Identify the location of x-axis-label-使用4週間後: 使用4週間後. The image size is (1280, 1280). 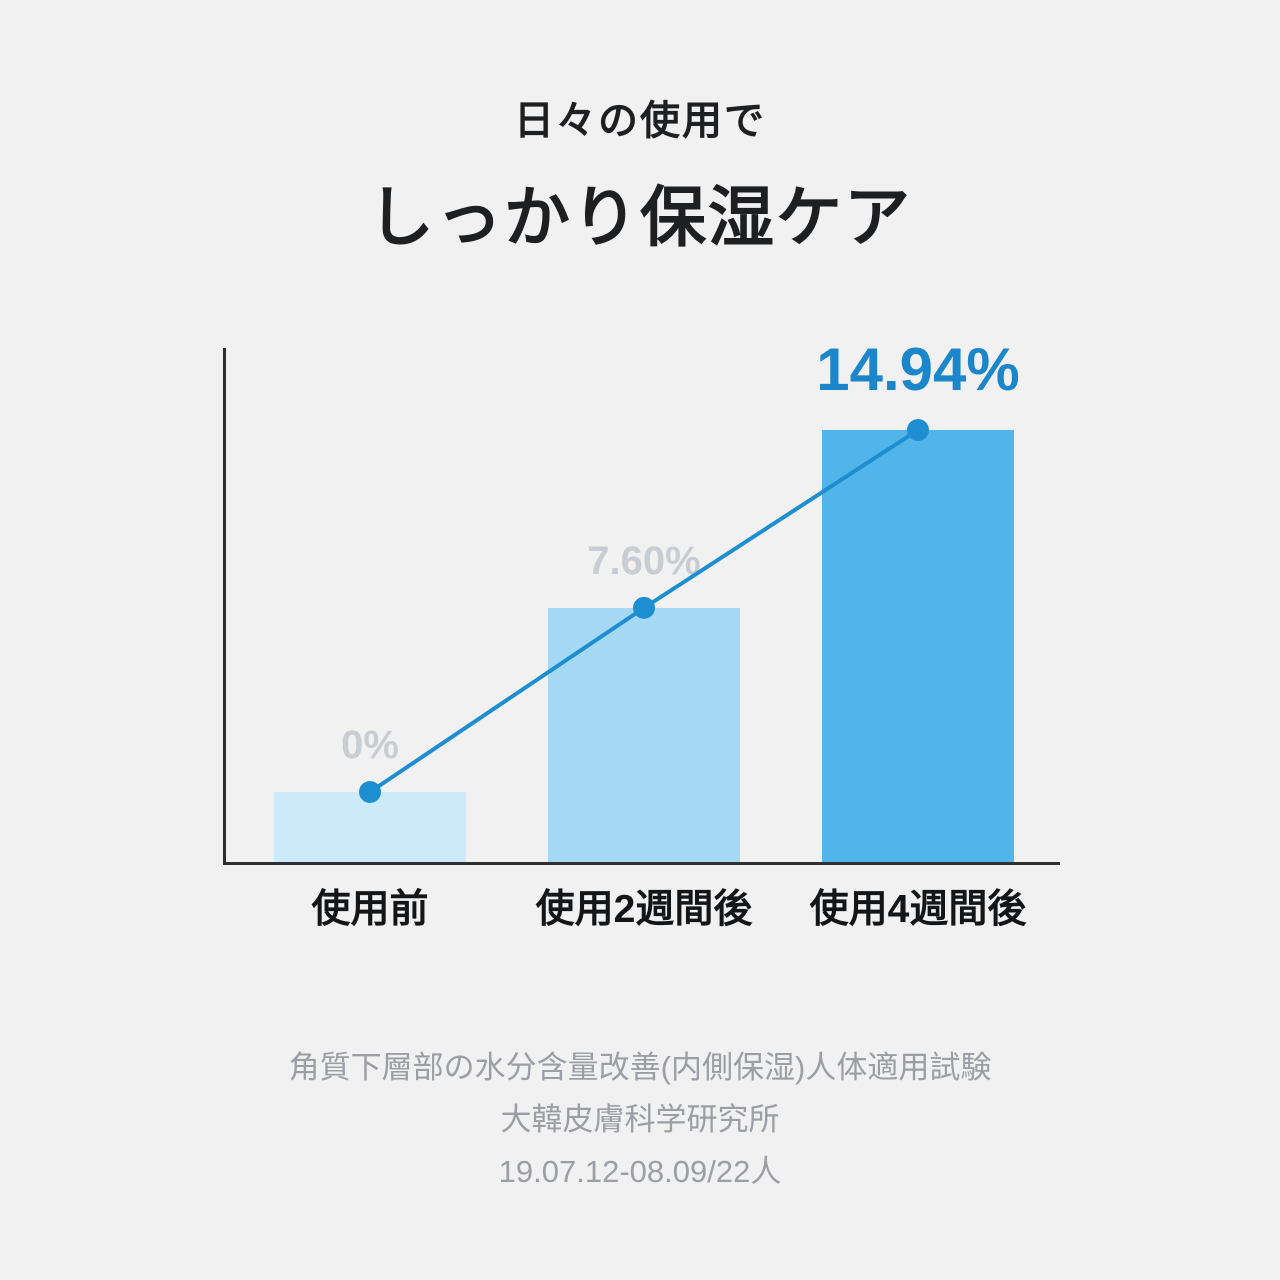
(918, 909).